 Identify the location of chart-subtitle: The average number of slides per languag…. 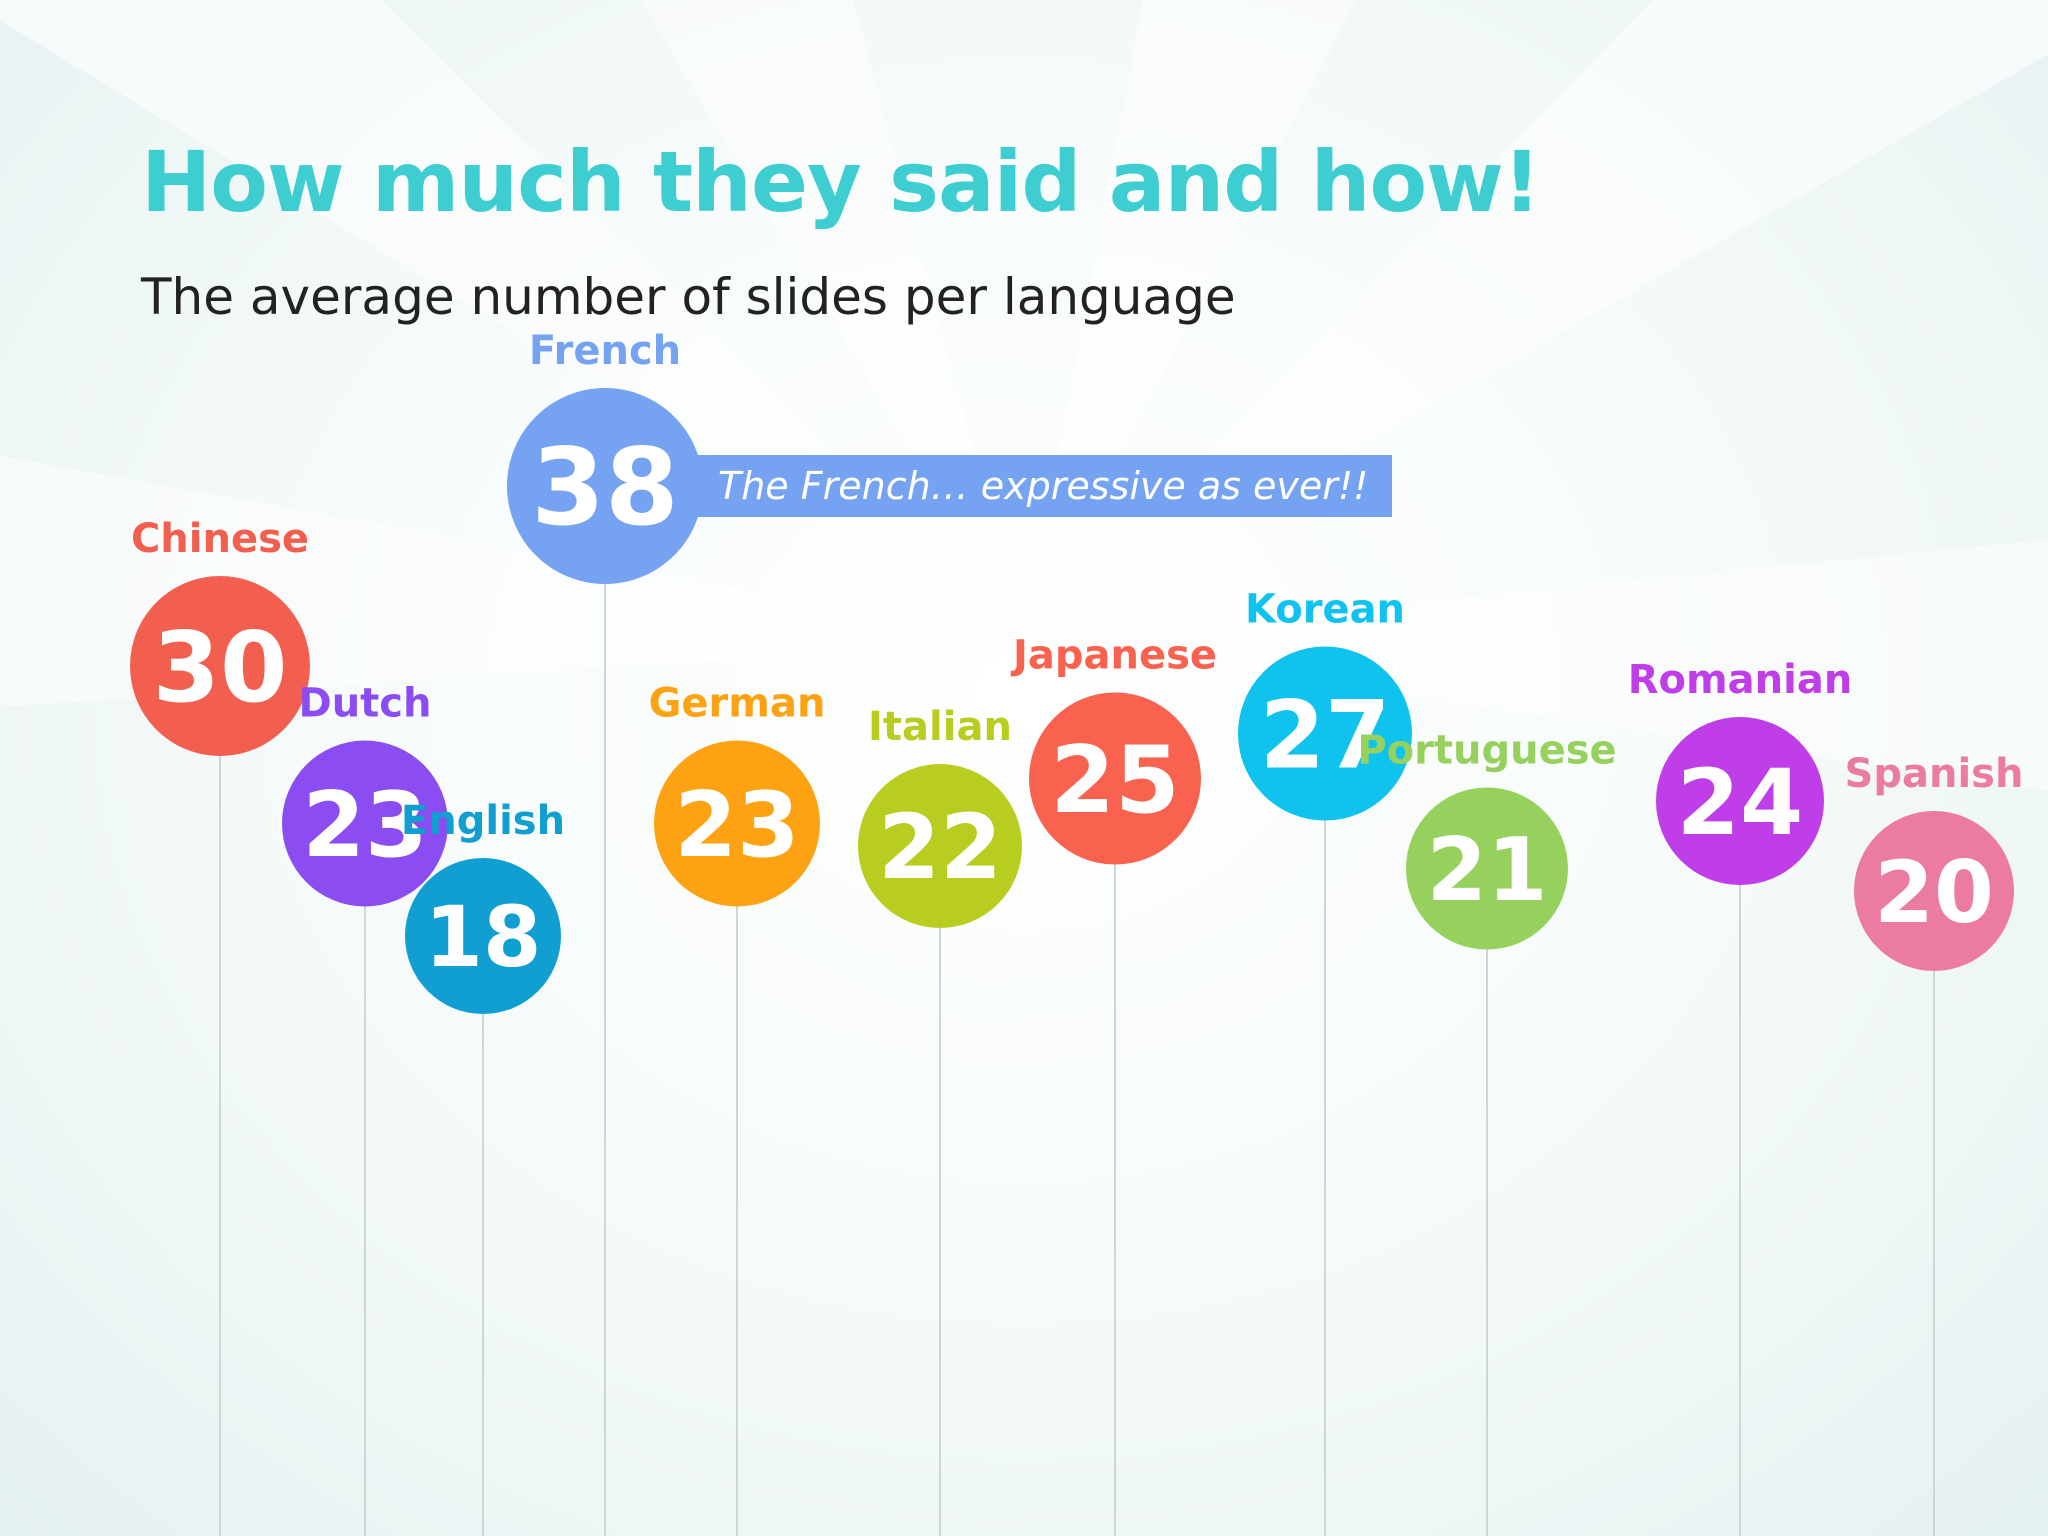
(688, 297).